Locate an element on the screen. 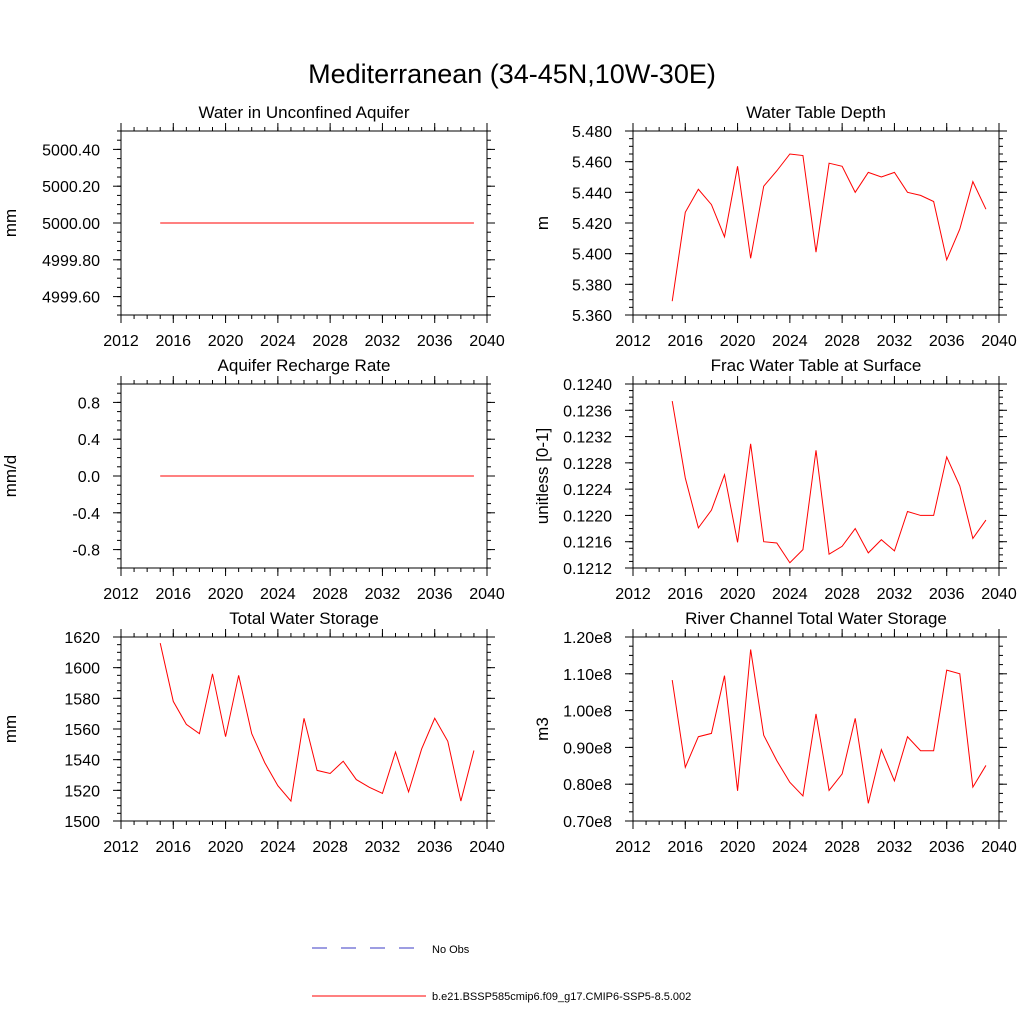 The width and height of the screenshot is (1024, 1029). y-axis-label: mm/d is located at coordinates (10, 476).